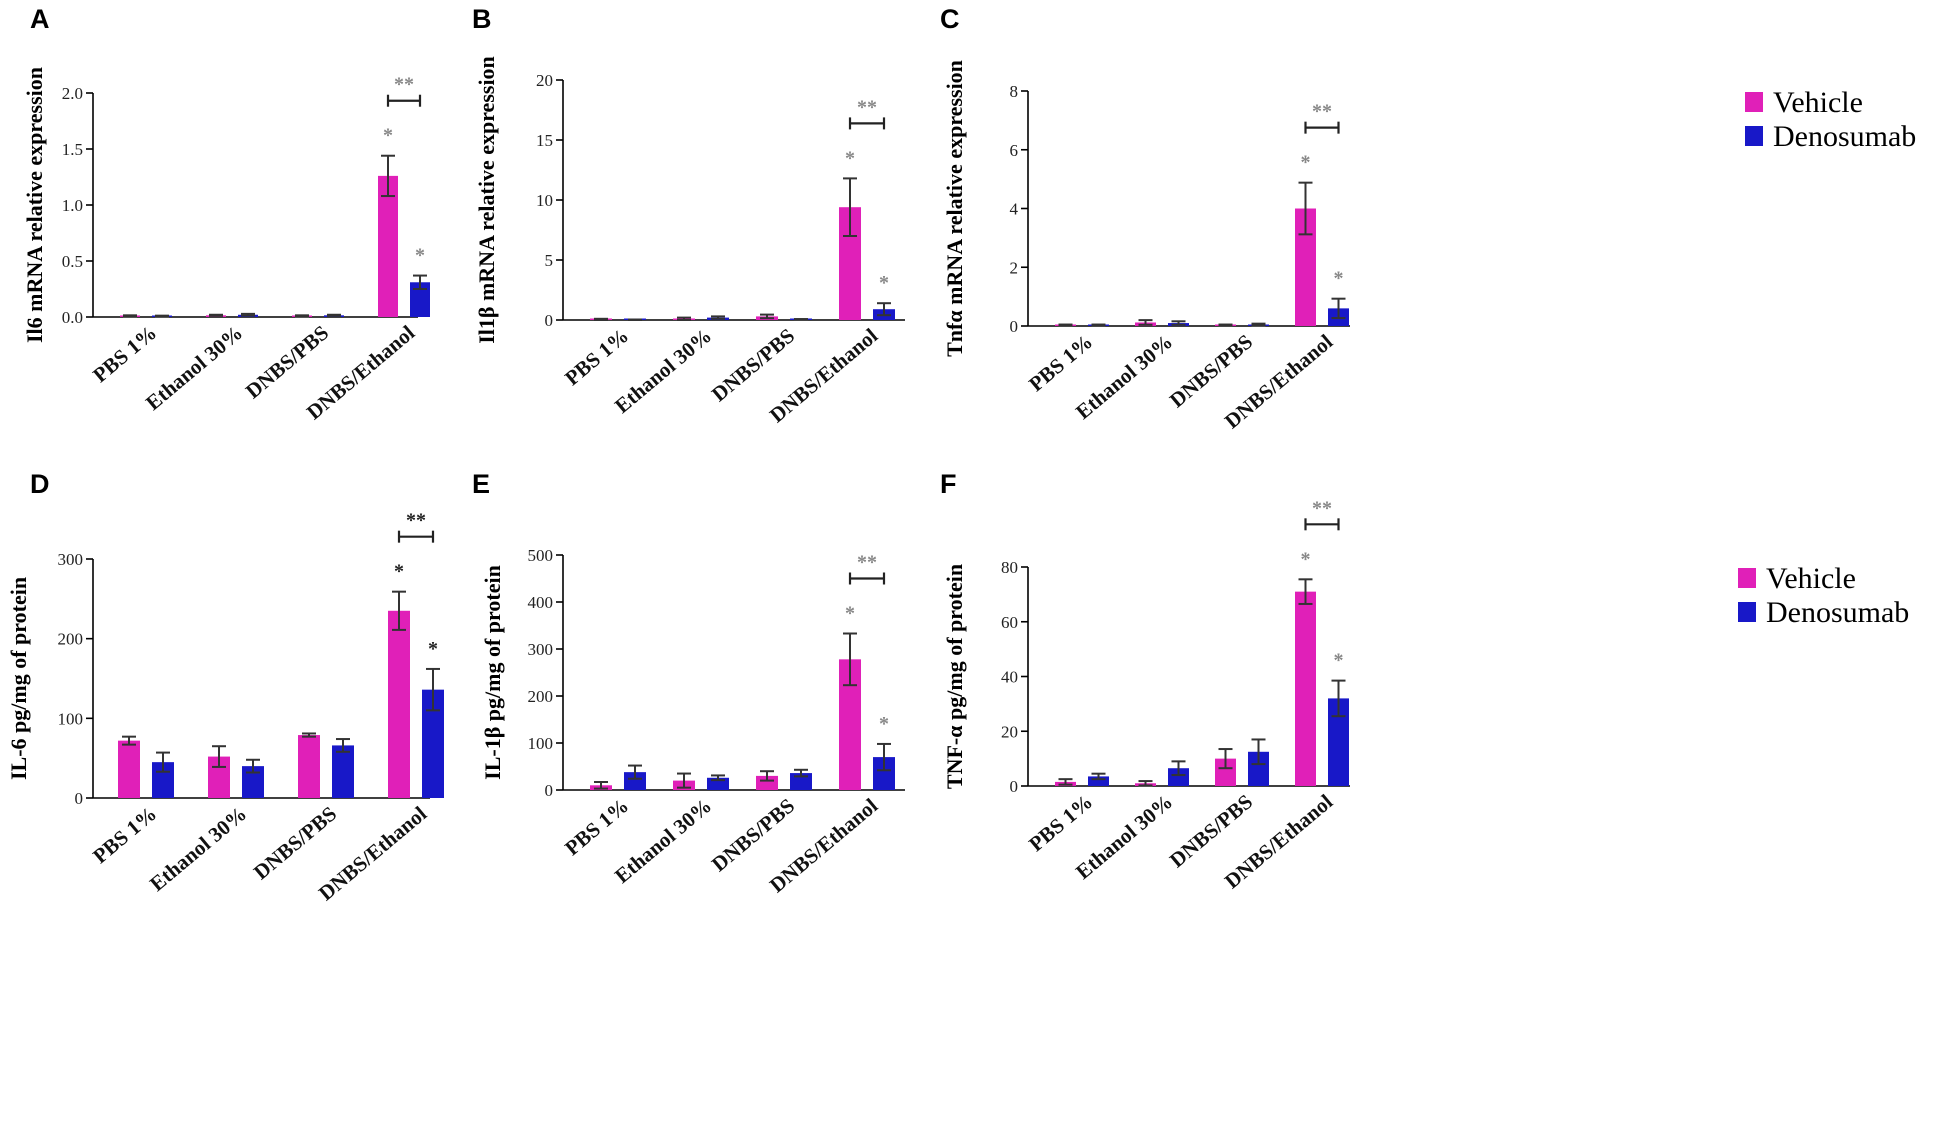 The width and height of the screenshot is (1950, 1139). I want to click on panel-letter: D, so click(40, 484).